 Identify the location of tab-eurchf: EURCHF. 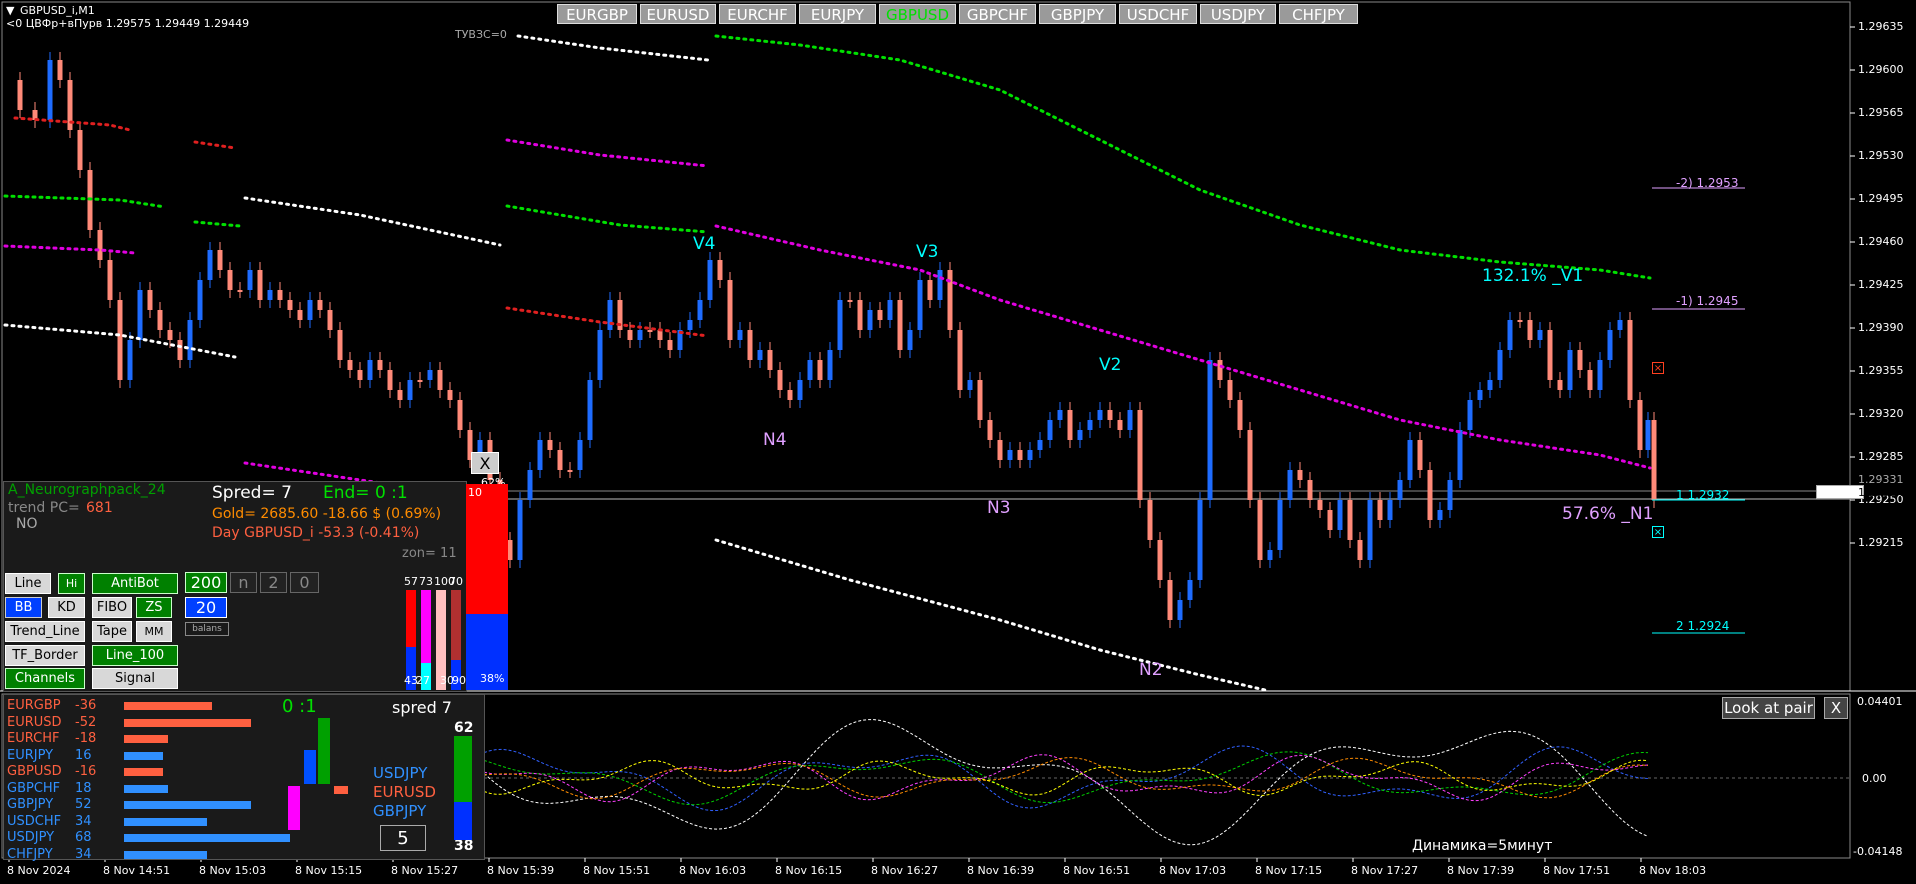
(757, 14).